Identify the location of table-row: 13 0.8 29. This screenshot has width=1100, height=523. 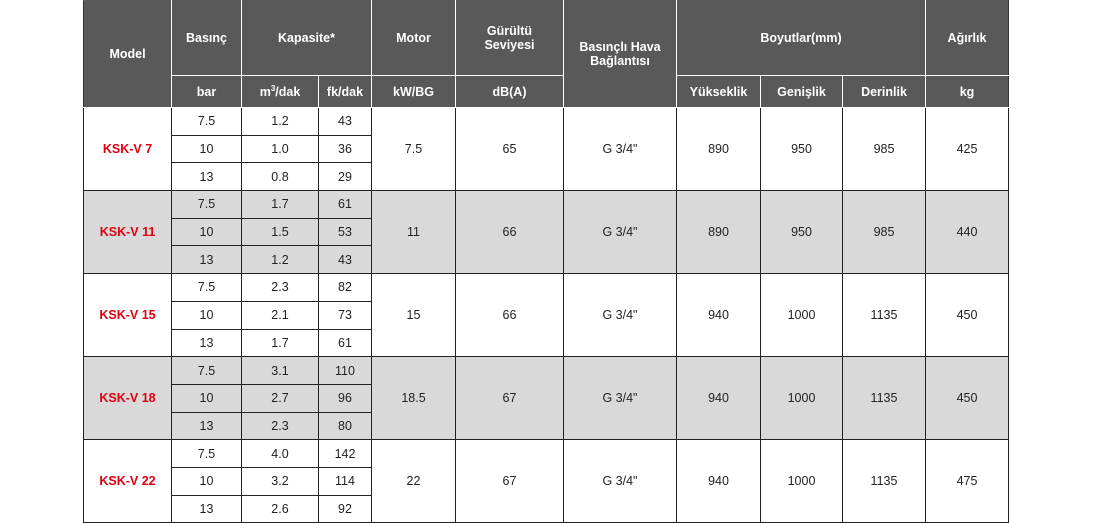
(546, 177).